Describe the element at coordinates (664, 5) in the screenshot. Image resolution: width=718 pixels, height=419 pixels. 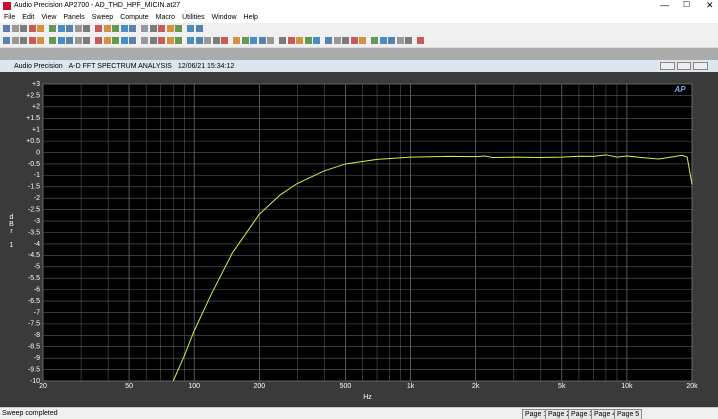
I see `minimize-button: —` at that location.